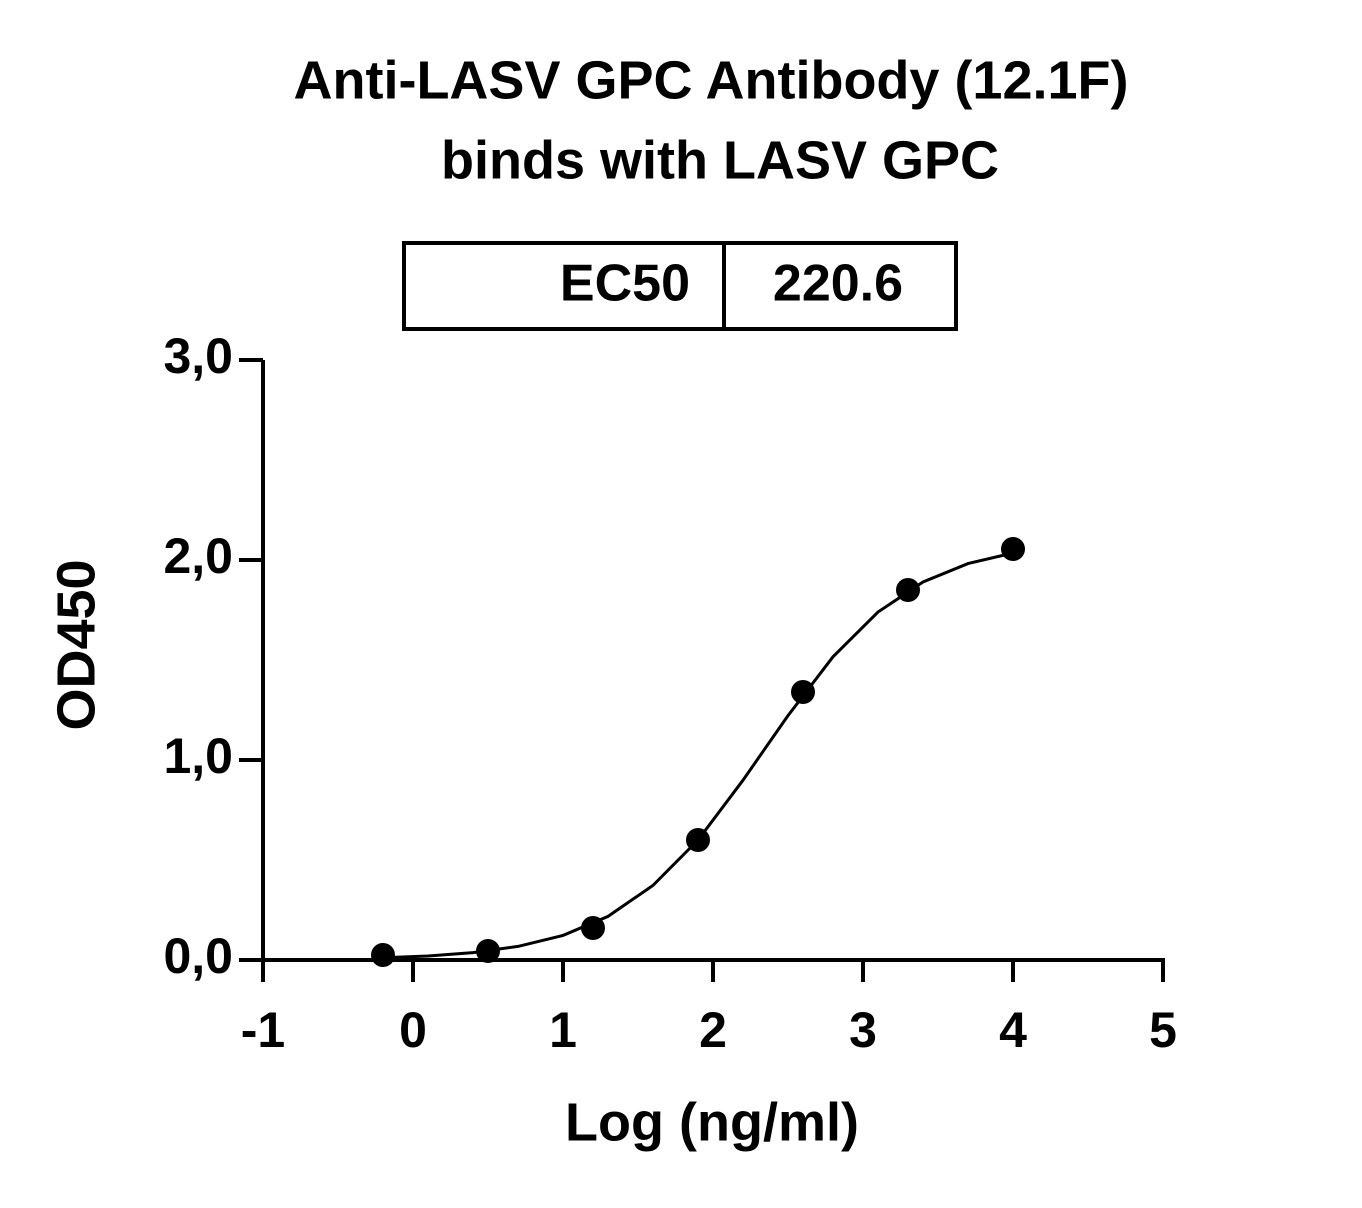 This screenshot has height=1208, width=1362. Describe the element at coordinates (713, 1030) in the screenshot. I see `x-tick-label: 2` at that location.